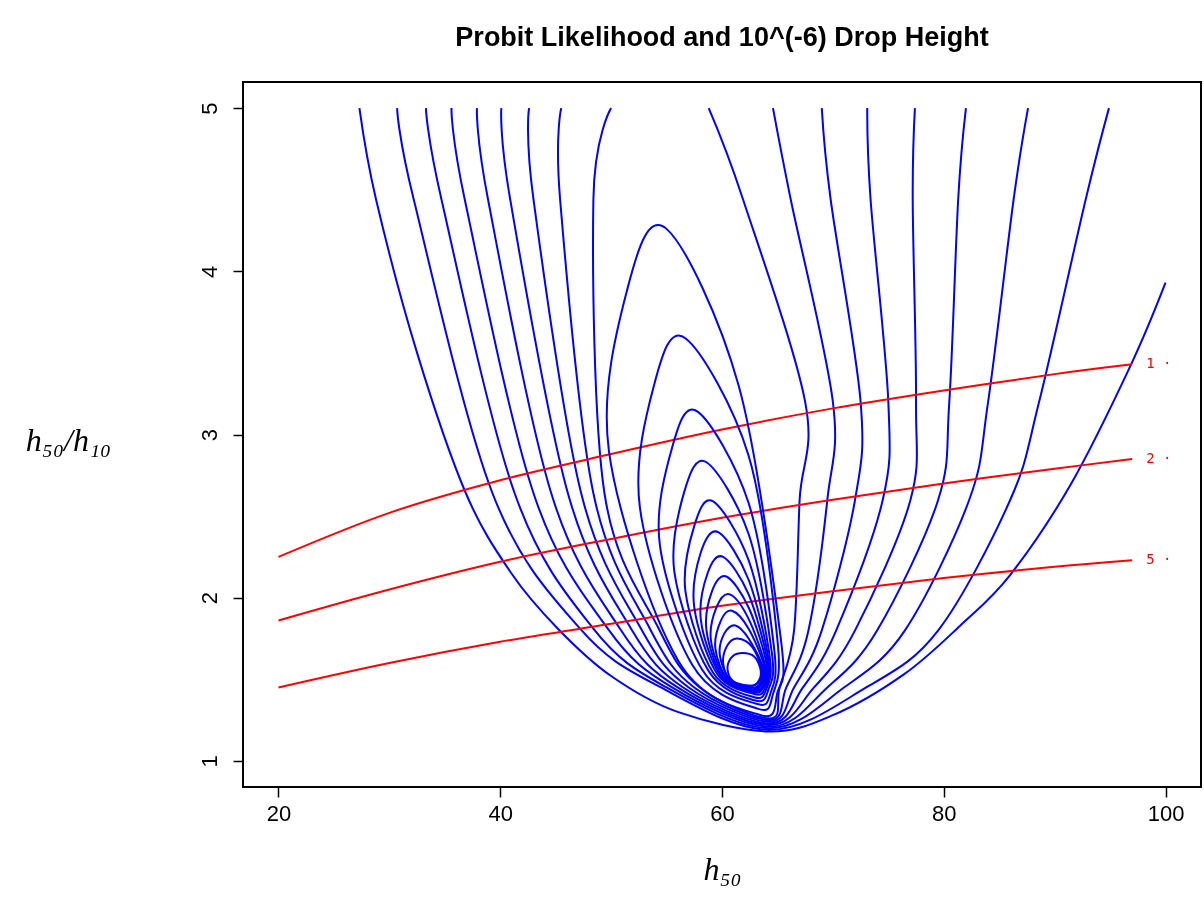  What do you see at coordinates (944, 813) in the screenshot?
I see `x-tick-label: 80` at bounding box center [944, 813].